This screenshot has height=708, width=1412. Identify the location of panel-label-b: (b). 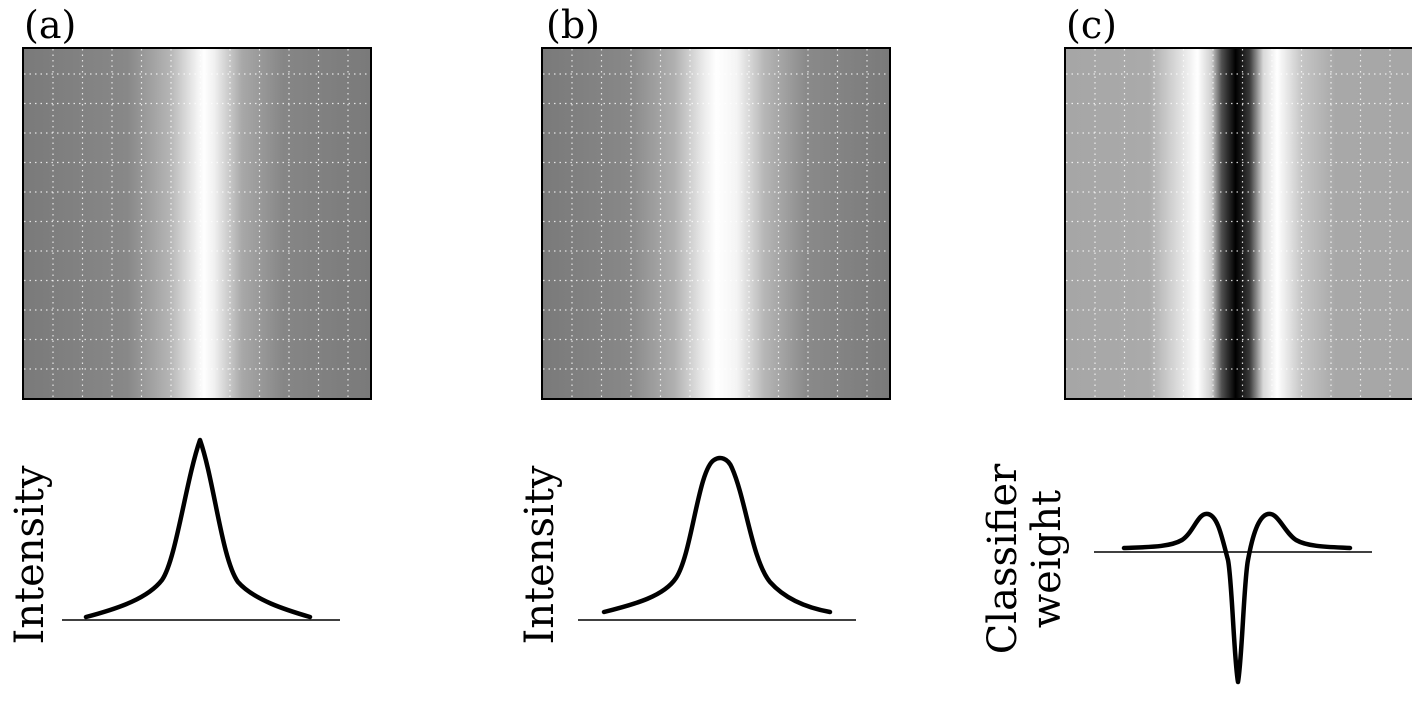
(573, 25).